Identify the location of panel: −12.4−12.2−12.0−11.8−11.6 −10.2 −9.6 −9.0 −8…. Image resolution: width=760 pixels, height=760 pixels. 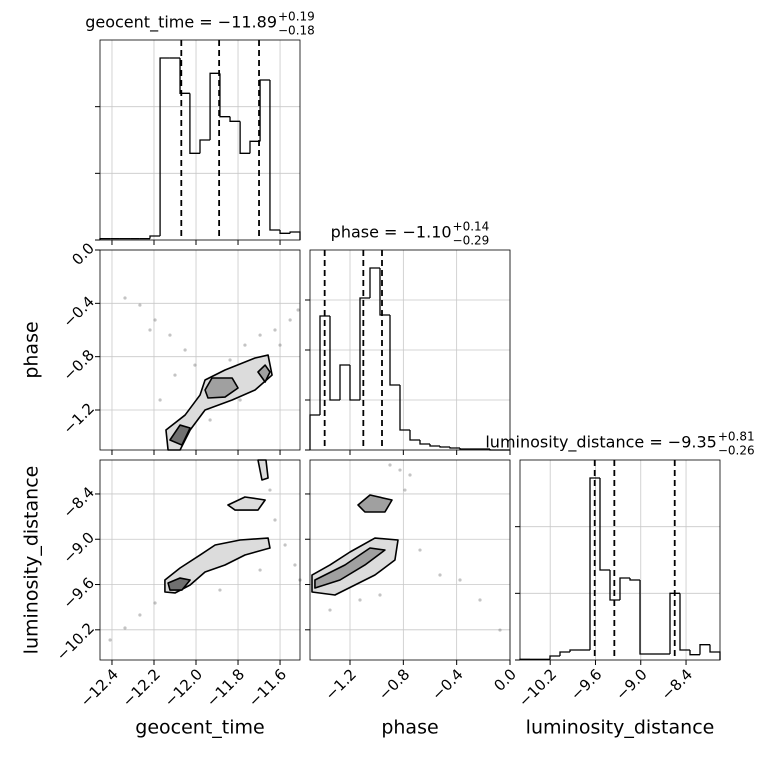
(161, 599).